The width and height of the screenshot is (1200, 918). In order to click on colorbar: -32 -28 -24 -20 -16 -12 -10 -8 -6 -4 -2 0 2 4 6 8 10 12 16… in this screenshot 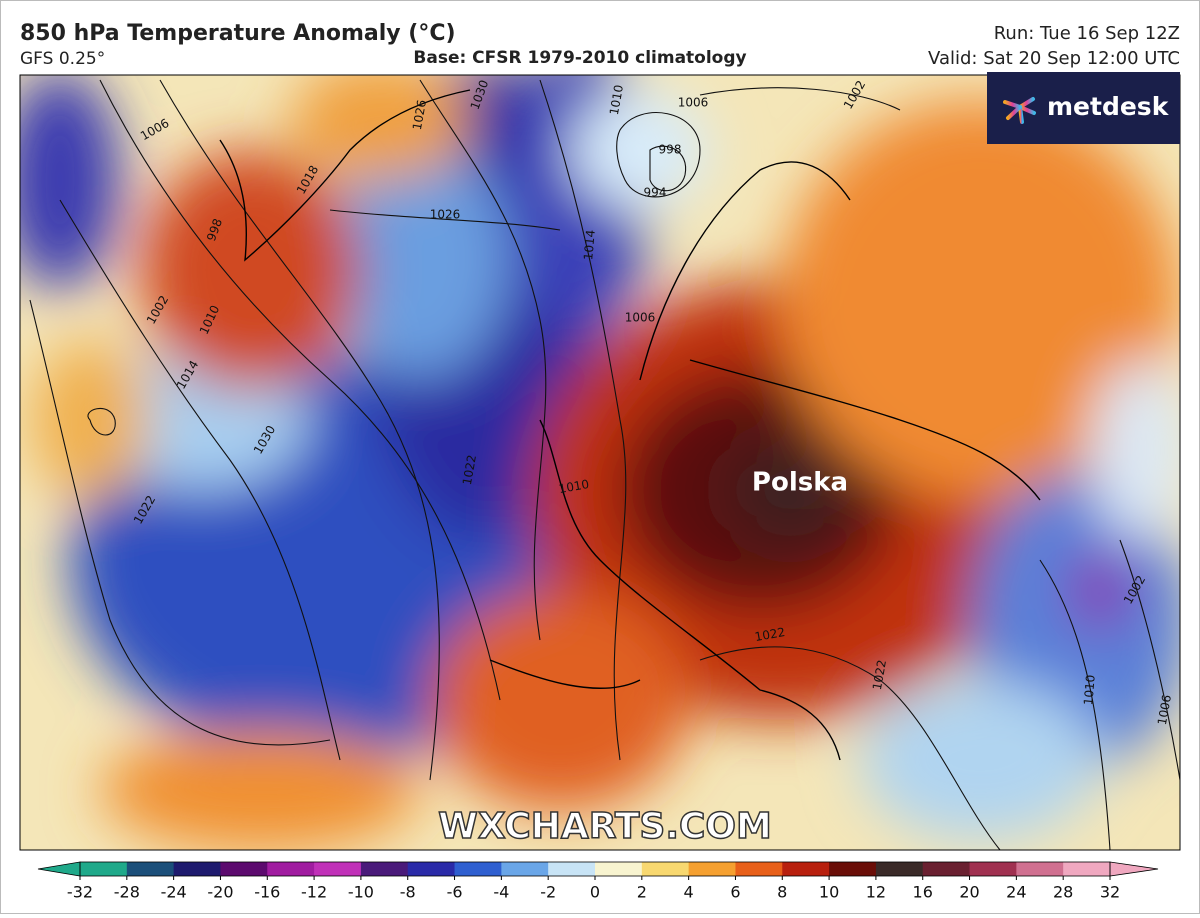, I will do `click(598, 881)`.